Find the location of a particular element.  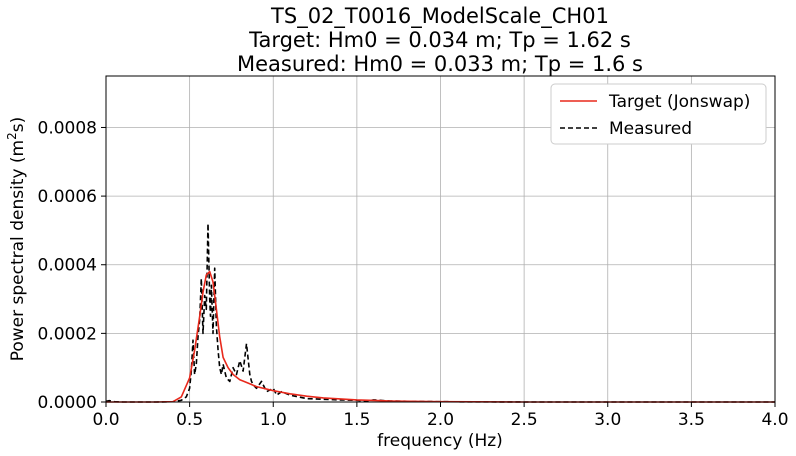

y-axis-label: Power spectral density (m2s) is located at coordinates (16, 239).